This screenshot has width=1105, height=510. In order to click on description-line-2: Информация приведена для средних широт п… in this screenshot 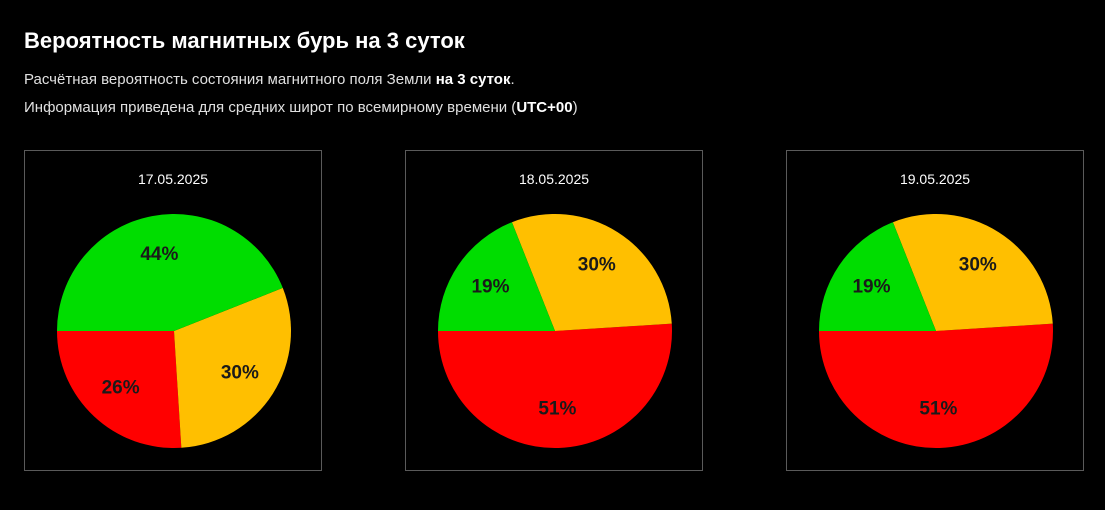, I will do `click(301, 108)`.